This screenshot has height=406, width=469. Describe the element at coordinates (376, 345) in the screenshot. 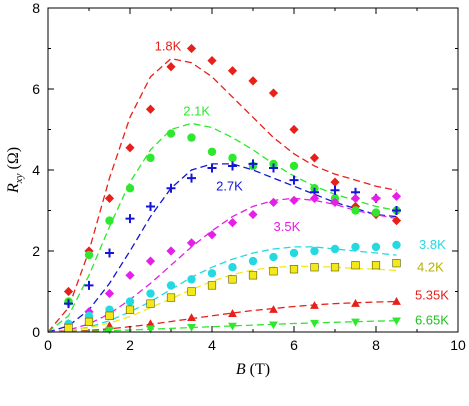

I see `x-tick-label: 8` at that location.